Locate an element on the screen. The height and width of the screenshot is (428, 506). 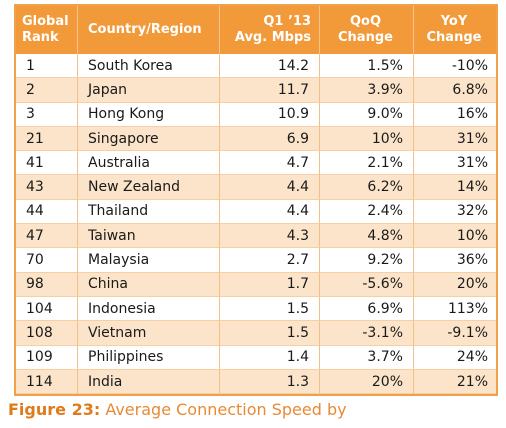
cell-rank: 98 is located at coordinates (47, 284).